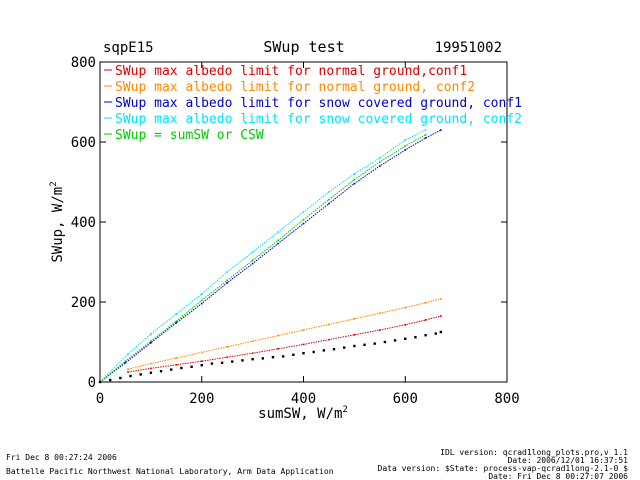  Describe the element at coordinates (57, 221) in the screenshot. I see `y-axis-label: SWup, W/m2` at that location.